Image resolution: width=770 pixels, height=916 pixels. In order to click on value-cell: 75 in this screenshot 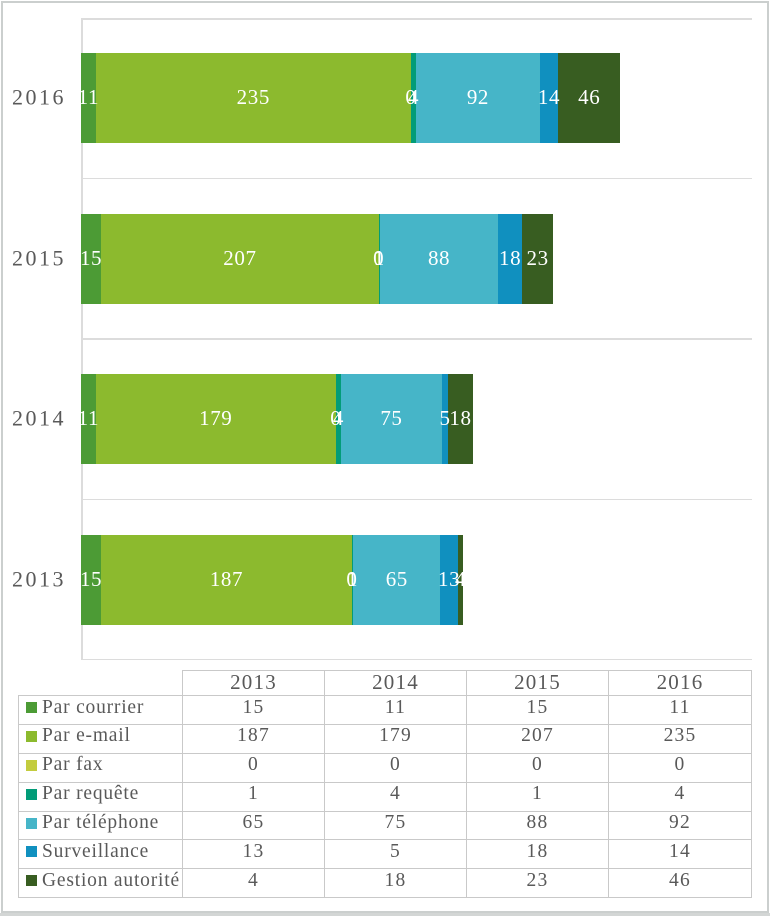, I will do `click(395, 825)`.